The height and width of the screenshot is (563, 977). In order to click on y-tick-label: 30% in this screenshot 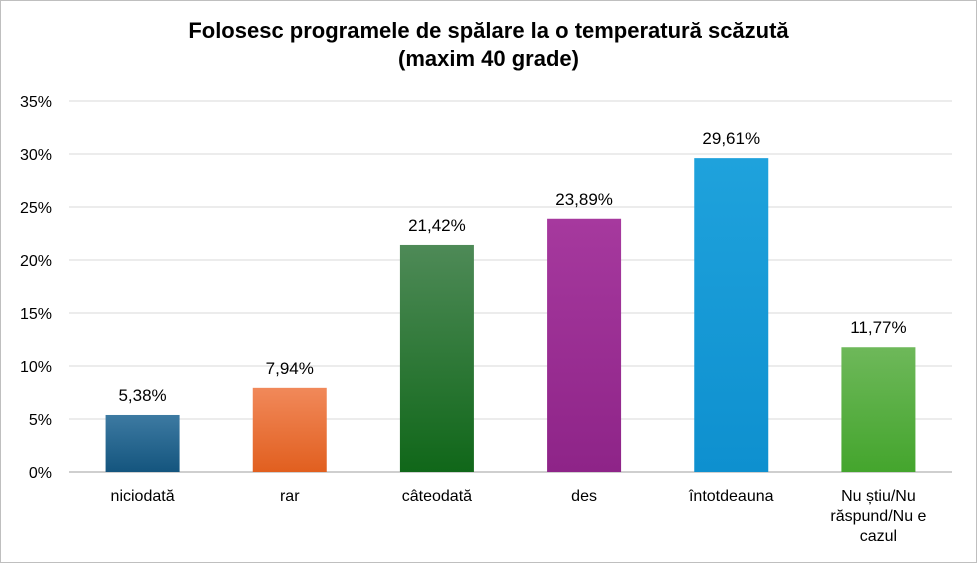, I will do `click(36, 155)`.